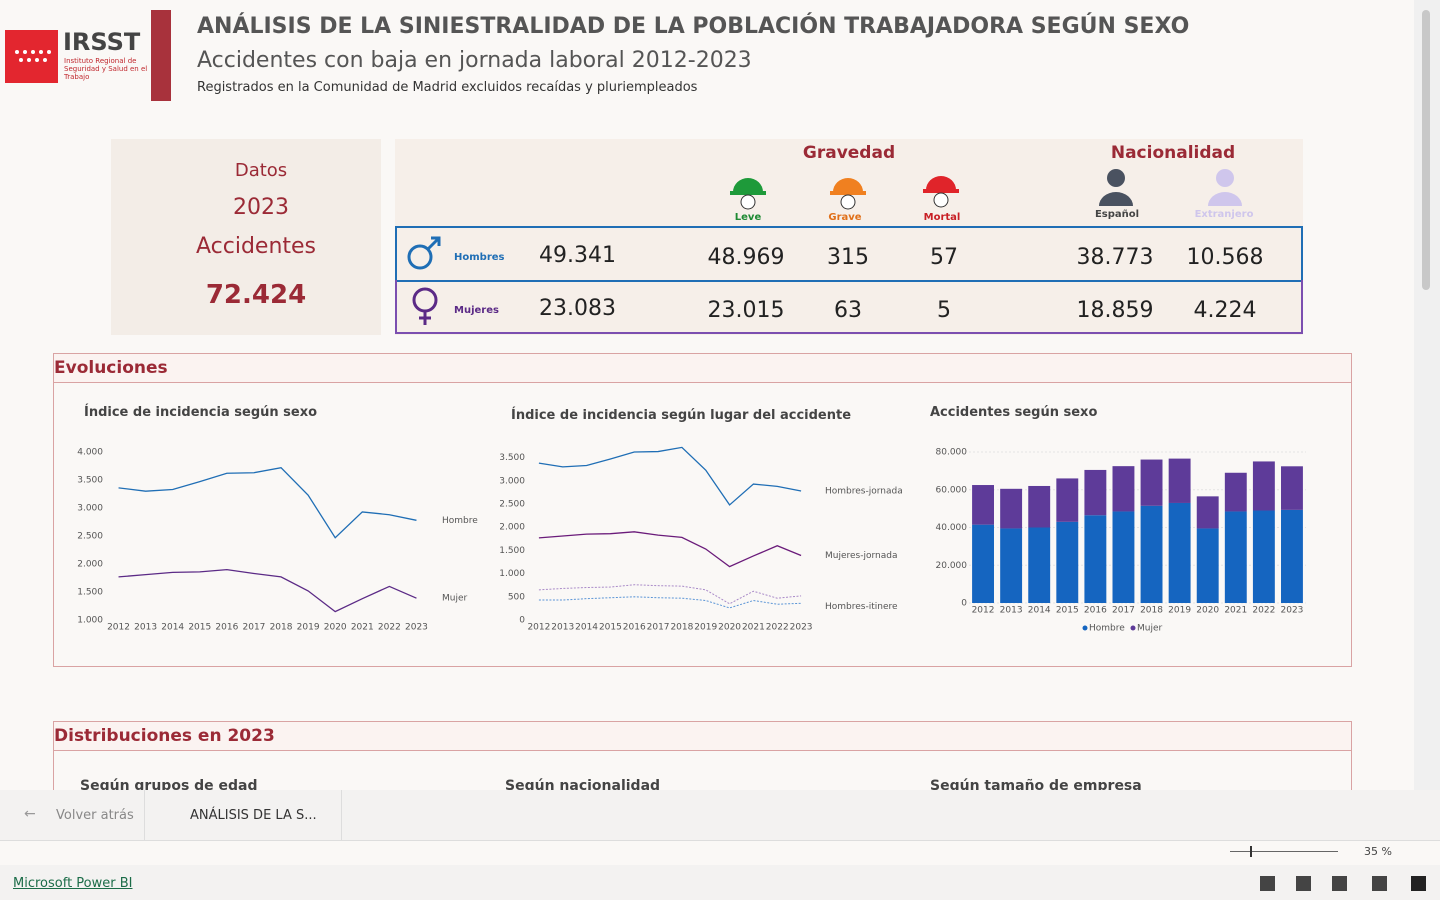 The image size is (1440, 900). What do you see at coordinates (1418, 883) in the screenshot?
I see `fullscreen-icon` at bounding box center [1418, 883].